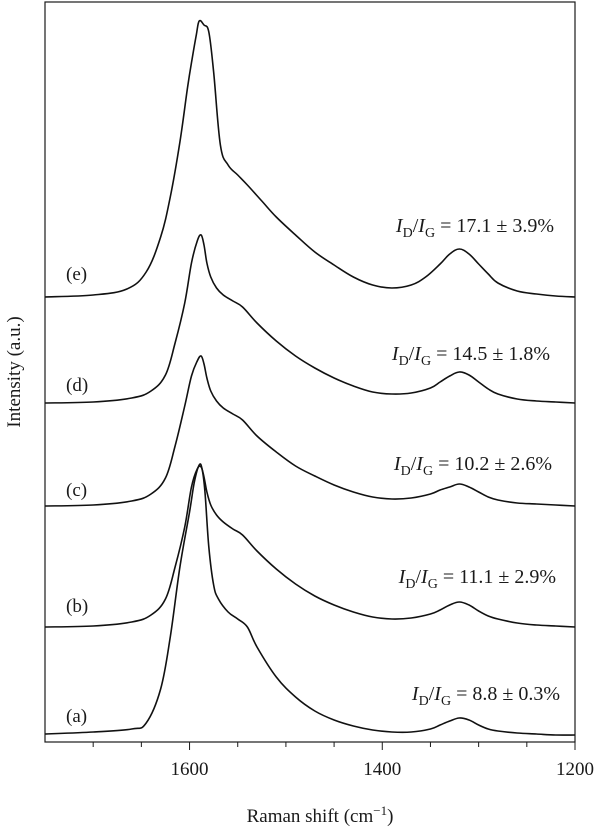 The image size is (600, 834). Describe the element at coordinates (77, 606) in the screenshot. I see `sample-label: (b)` at that location.